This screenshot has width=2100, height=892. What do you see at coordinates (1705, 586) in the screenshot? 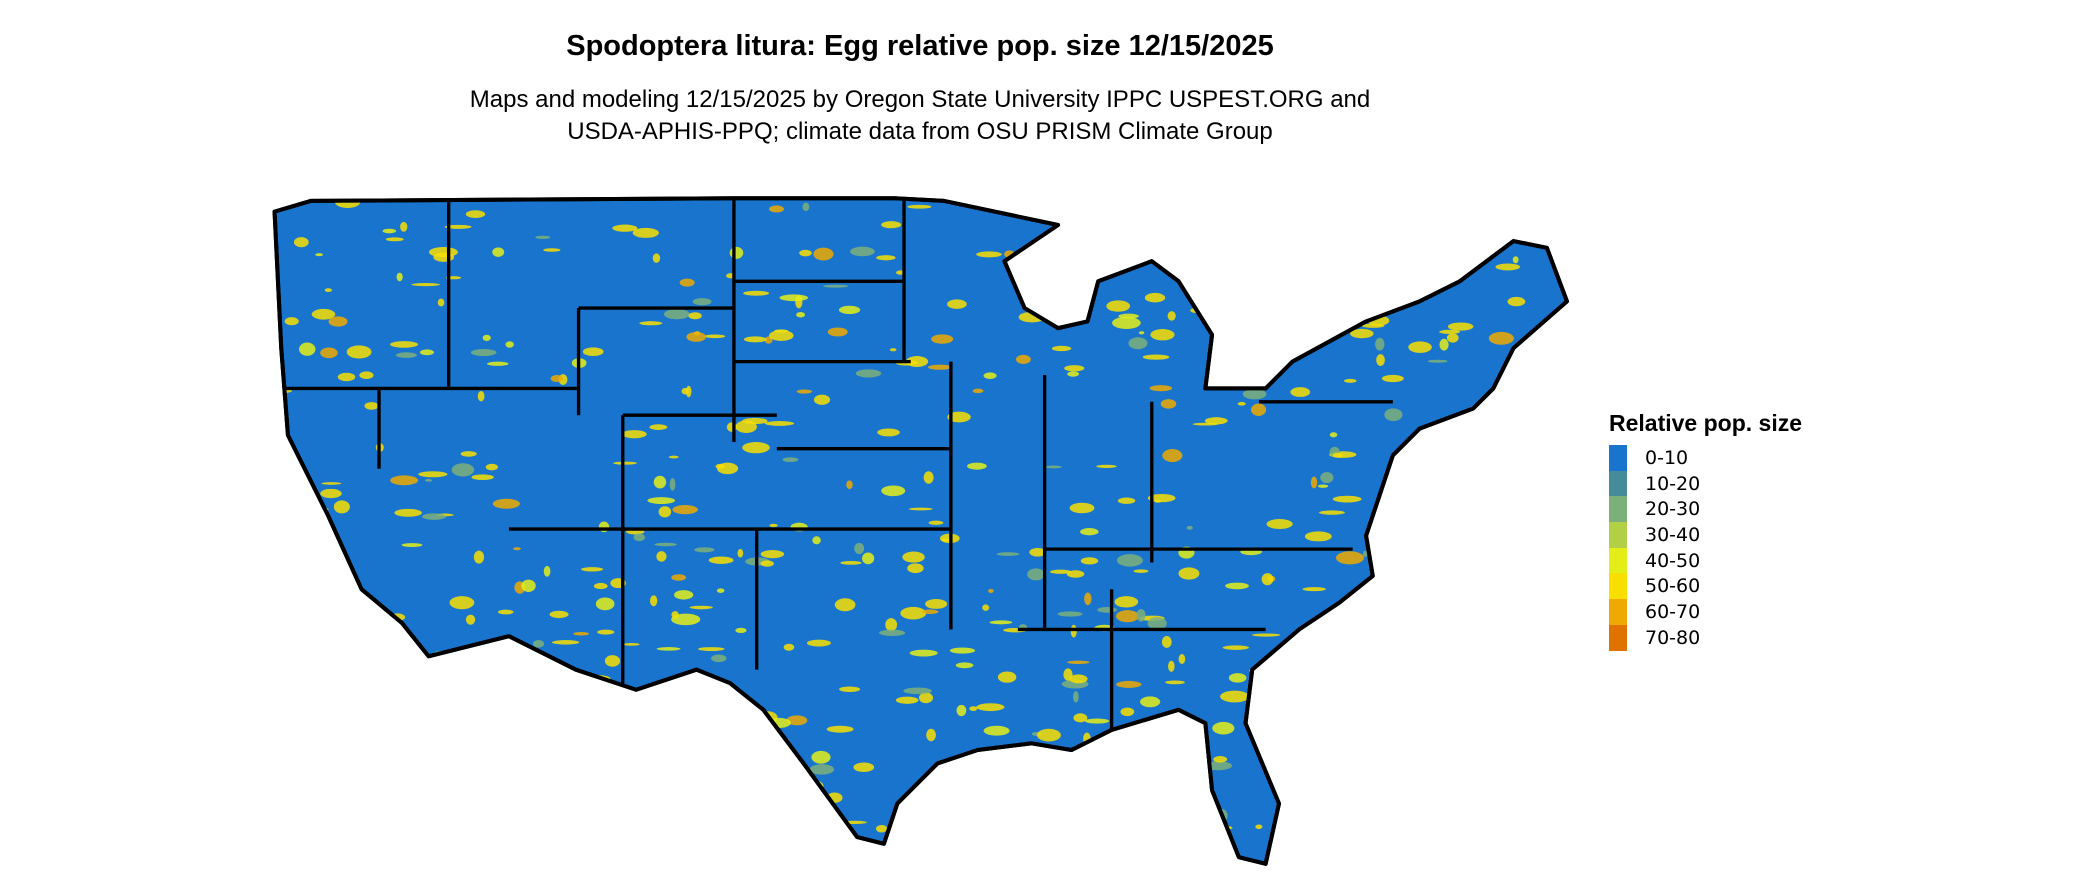
I see `legend-item: 50-60` at bounding box center [1705, 586].